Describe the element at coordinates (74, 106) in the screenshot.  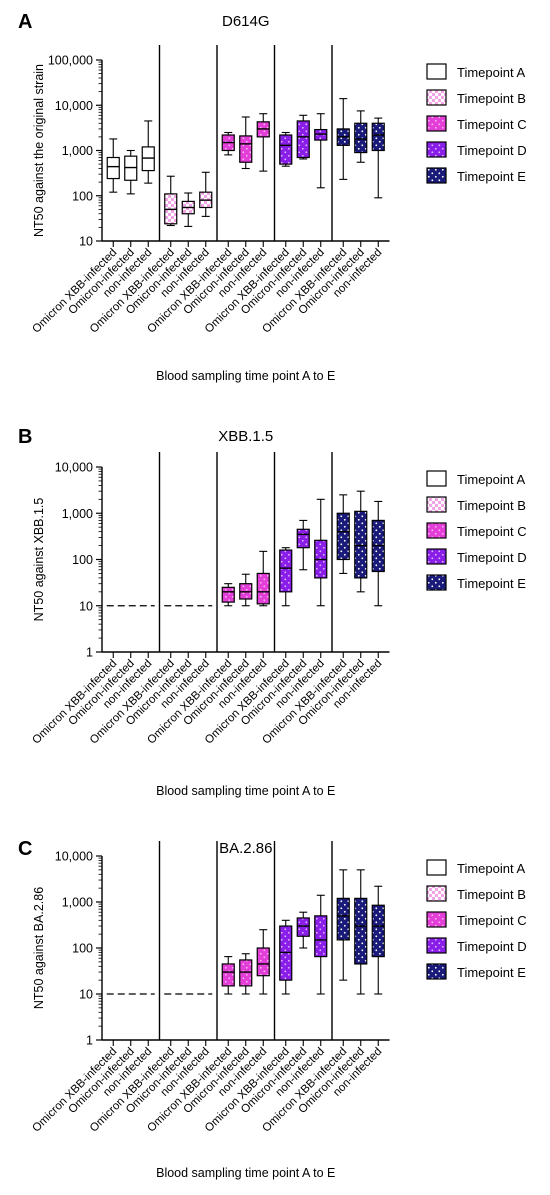
I see `y-tick-label: 10,000` at that location.